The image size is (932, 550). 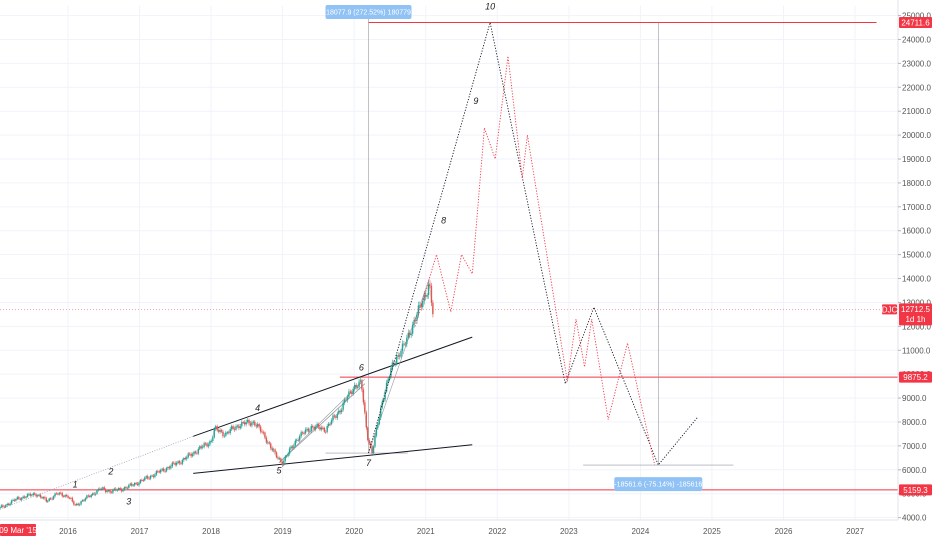 What do you see at coordinates (916, 207) in the screenshot?
I see `y-tick-label: 17000.0` at bounding box center [916, 207].